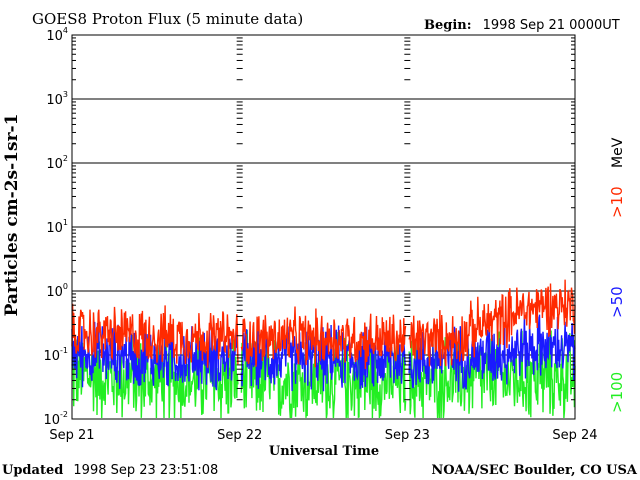 This screenshot has width=640, height=480. I want to click on y-axis-label: Particles cm-2s-1sr-1, so click(12, 215).